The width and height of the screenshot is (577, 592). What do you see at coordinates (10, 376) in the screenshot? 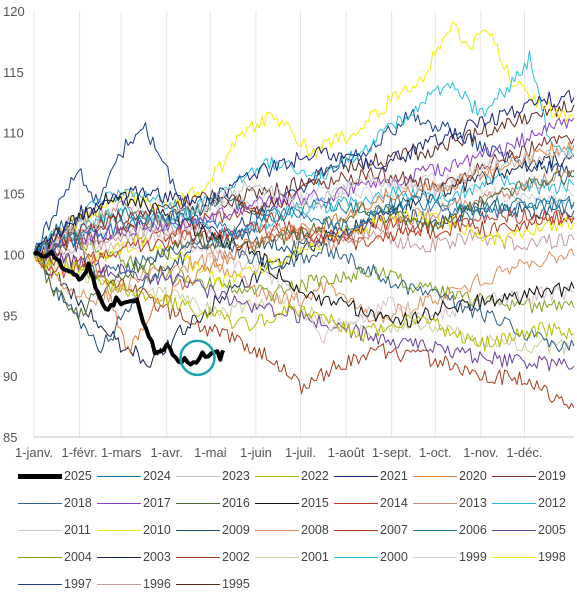
I see `y-tick-label: 90` at bounding box center [10, 376].